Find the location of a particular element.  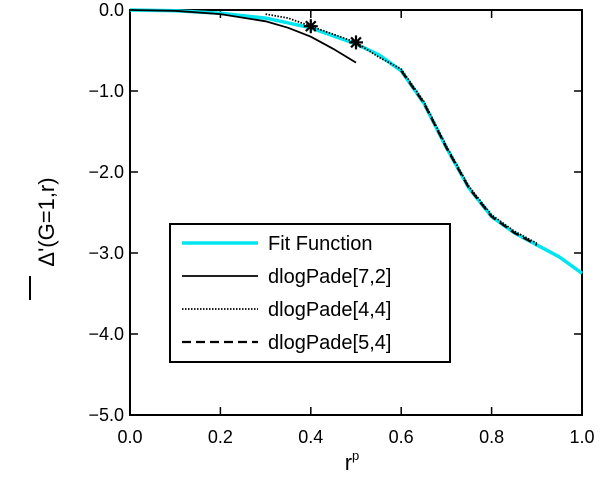

x-tick-label: 0.2 is located at coordinates (220, 437).